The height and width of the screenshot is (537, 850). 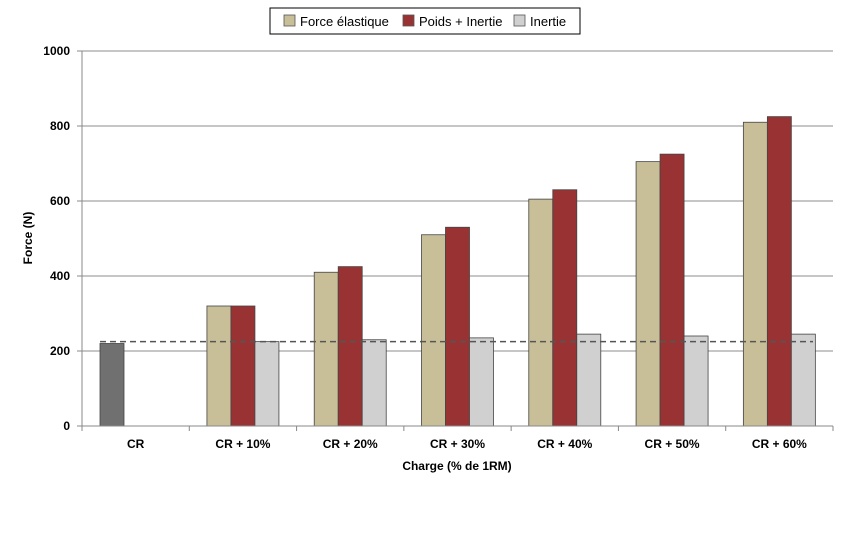 What do you see at coordinates (433, 330) in the screenshot?
I see `bar-cr-30-force-elastique` at bounding box center [433, 330].